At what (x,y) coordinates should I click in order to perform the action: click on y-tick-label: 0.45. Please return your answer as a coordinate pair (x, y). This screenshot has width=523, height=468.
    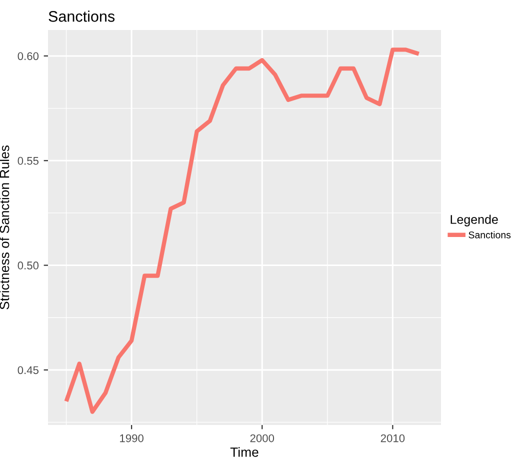
    Looking at the image, I should click on (28, 370).